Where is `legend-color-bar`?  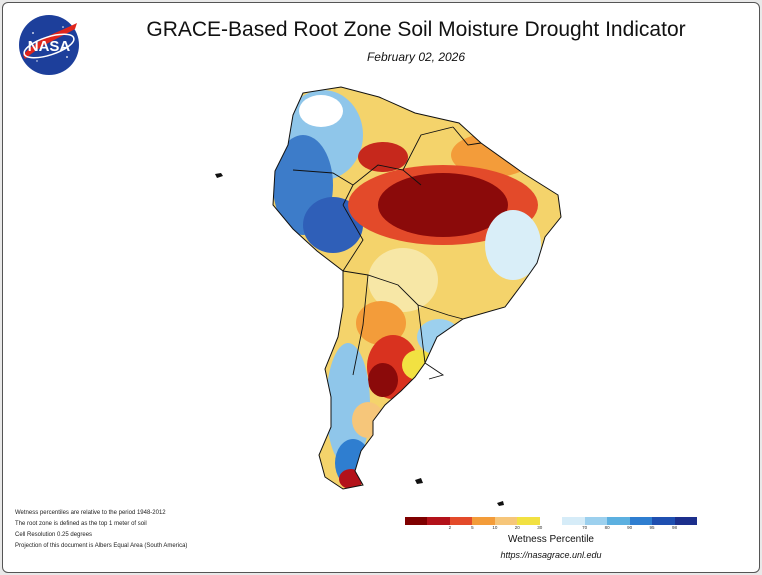 legend-color-bar is located at coordinates (551, 521).